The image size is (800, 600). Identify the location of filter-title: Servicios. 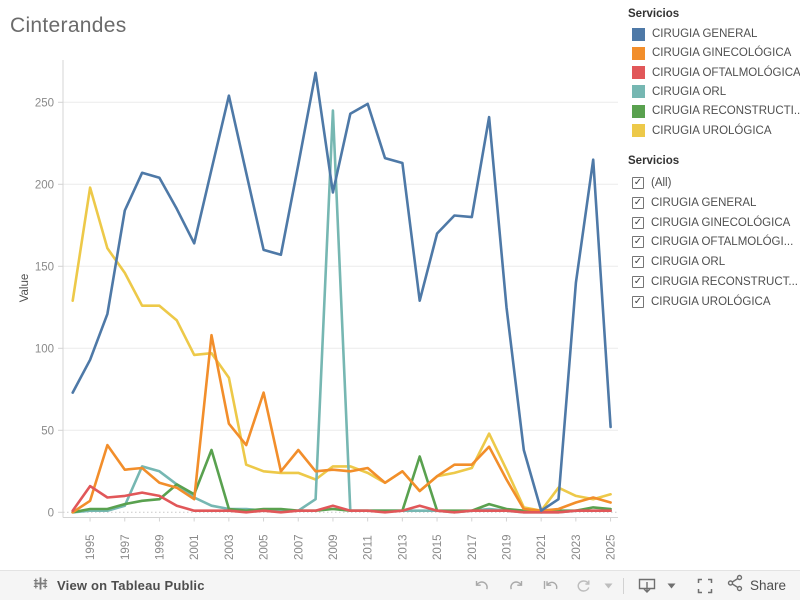
(654, 161).